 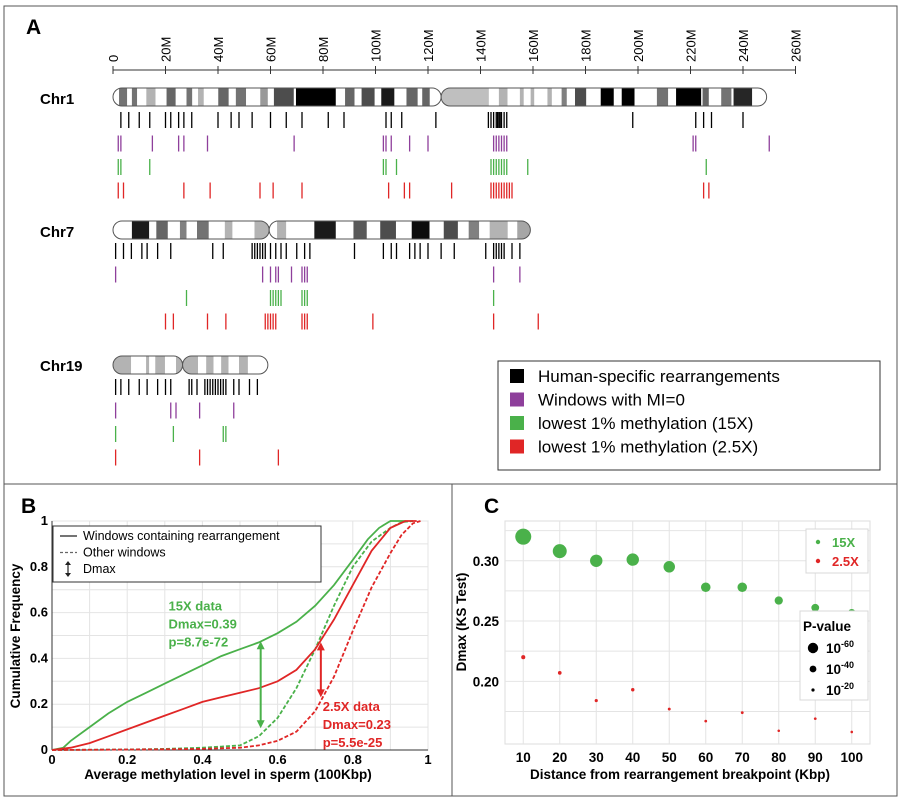 What do you see at coordinates (840, 668) in the screenshot?
I see `size-legend-label: 10-40` at bounding box center [840, 668].